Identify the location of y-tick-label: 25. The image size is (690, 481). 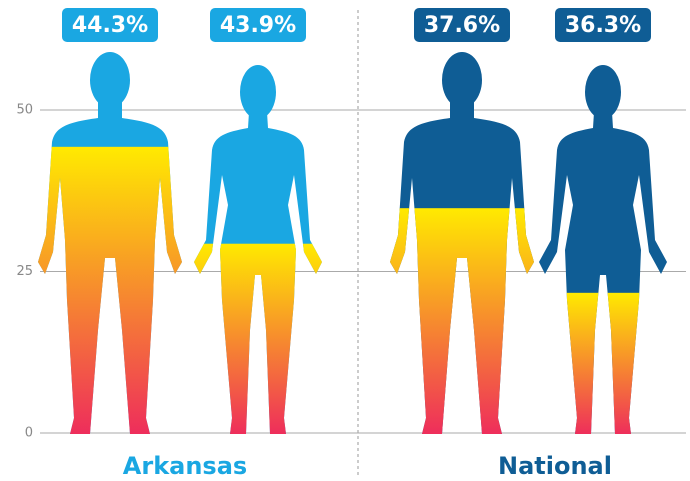
(24, 271).